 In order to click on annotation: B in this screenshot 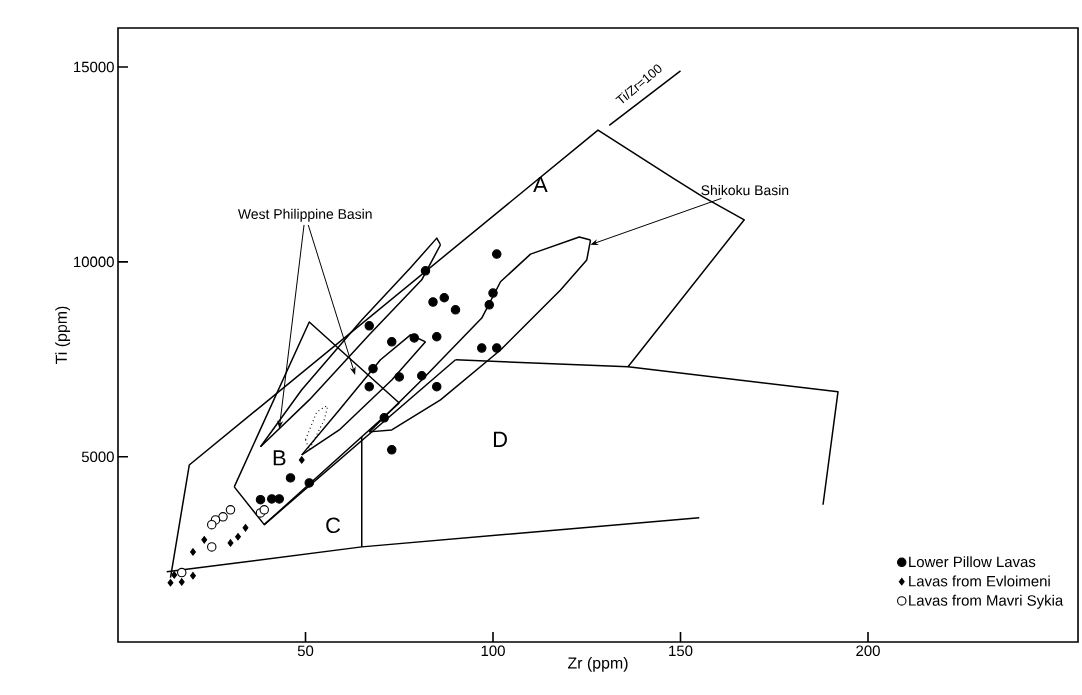, I will do `click(279, 458)`.